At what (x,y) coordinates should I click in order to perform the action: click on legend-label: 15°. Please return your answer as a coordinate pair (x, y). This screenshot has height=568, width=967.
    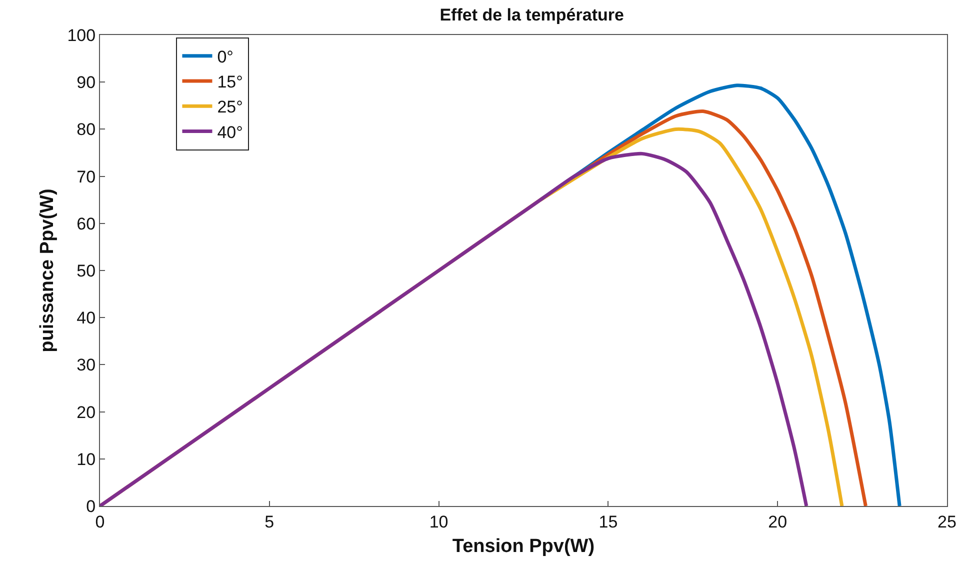
    Looking at the image, I should click on (230, 82).